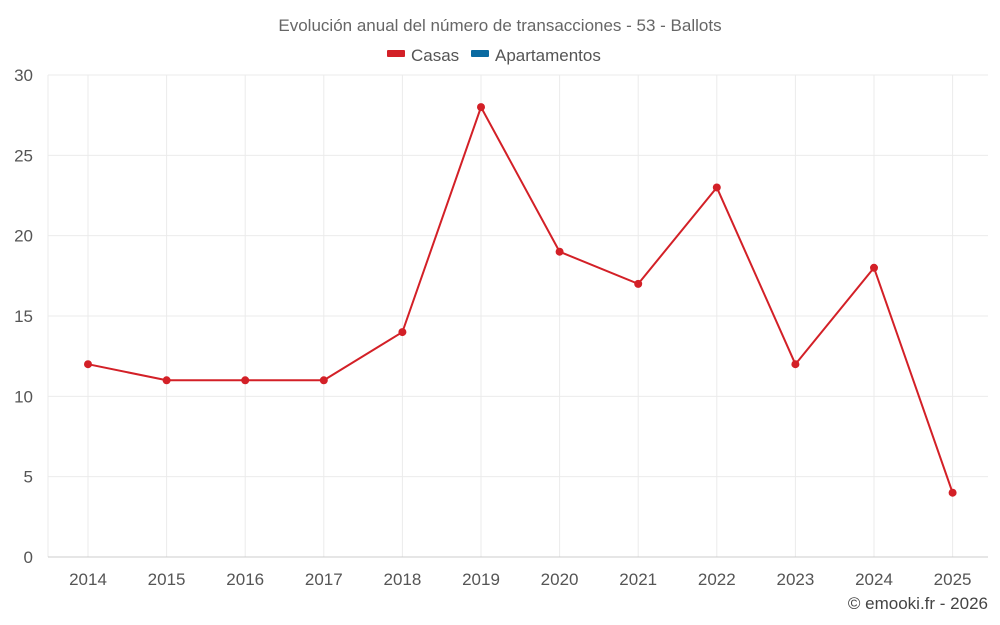 Image resolution: width=1000 pixels, height=625 pixels. I want to click on y-tick-label: 5, so click(28, 477).